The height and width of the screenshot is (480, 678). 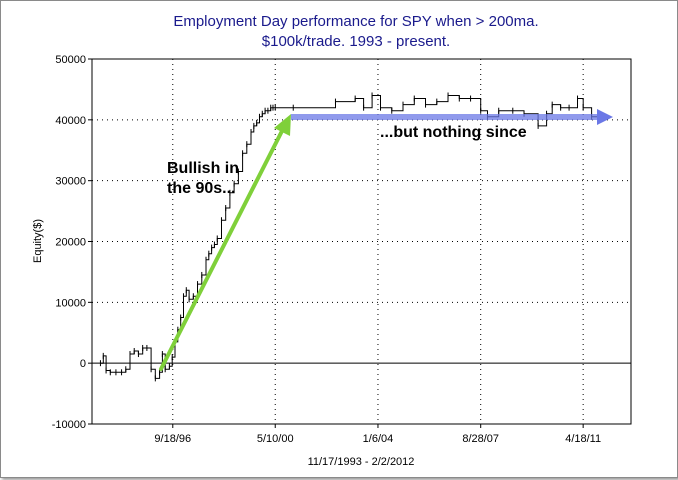 I want to click on x-tick-layer: 9/18/96 5/10/00 1/6/04 8/28/07 4/18/11, so click(x=377, y=434).